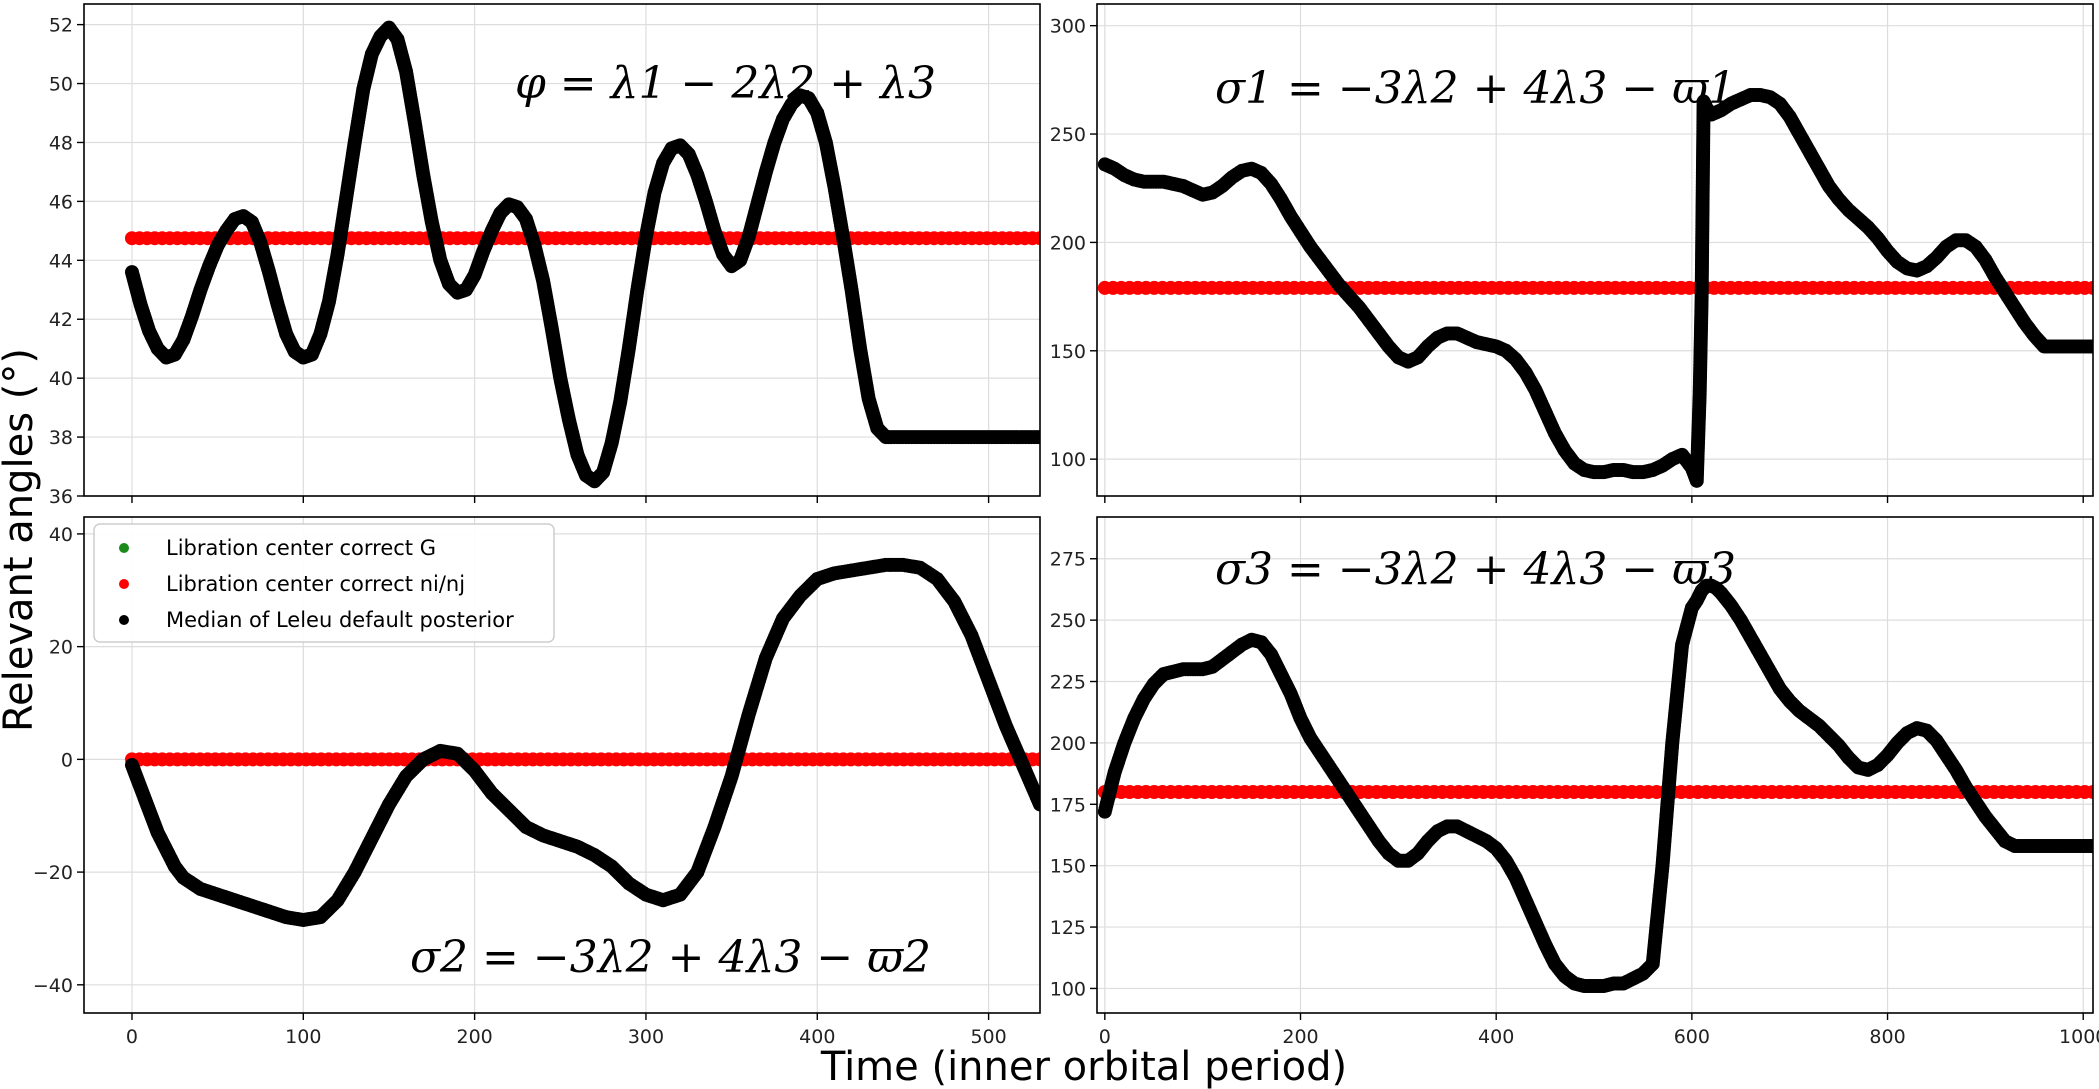  I want to click on y-tick-label: −20, so click(53, 873).